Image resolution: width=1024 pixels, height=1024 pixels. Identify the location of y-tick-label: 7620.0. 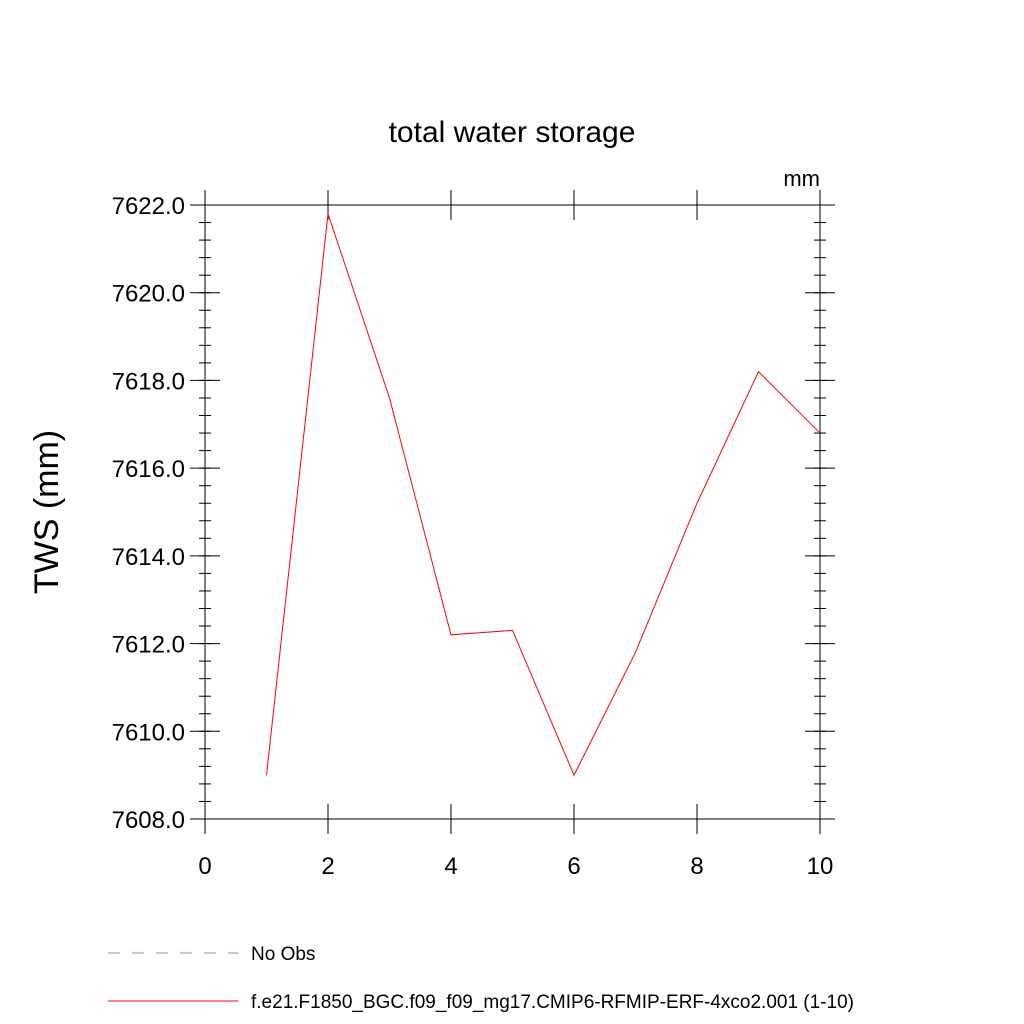
(148, 294).